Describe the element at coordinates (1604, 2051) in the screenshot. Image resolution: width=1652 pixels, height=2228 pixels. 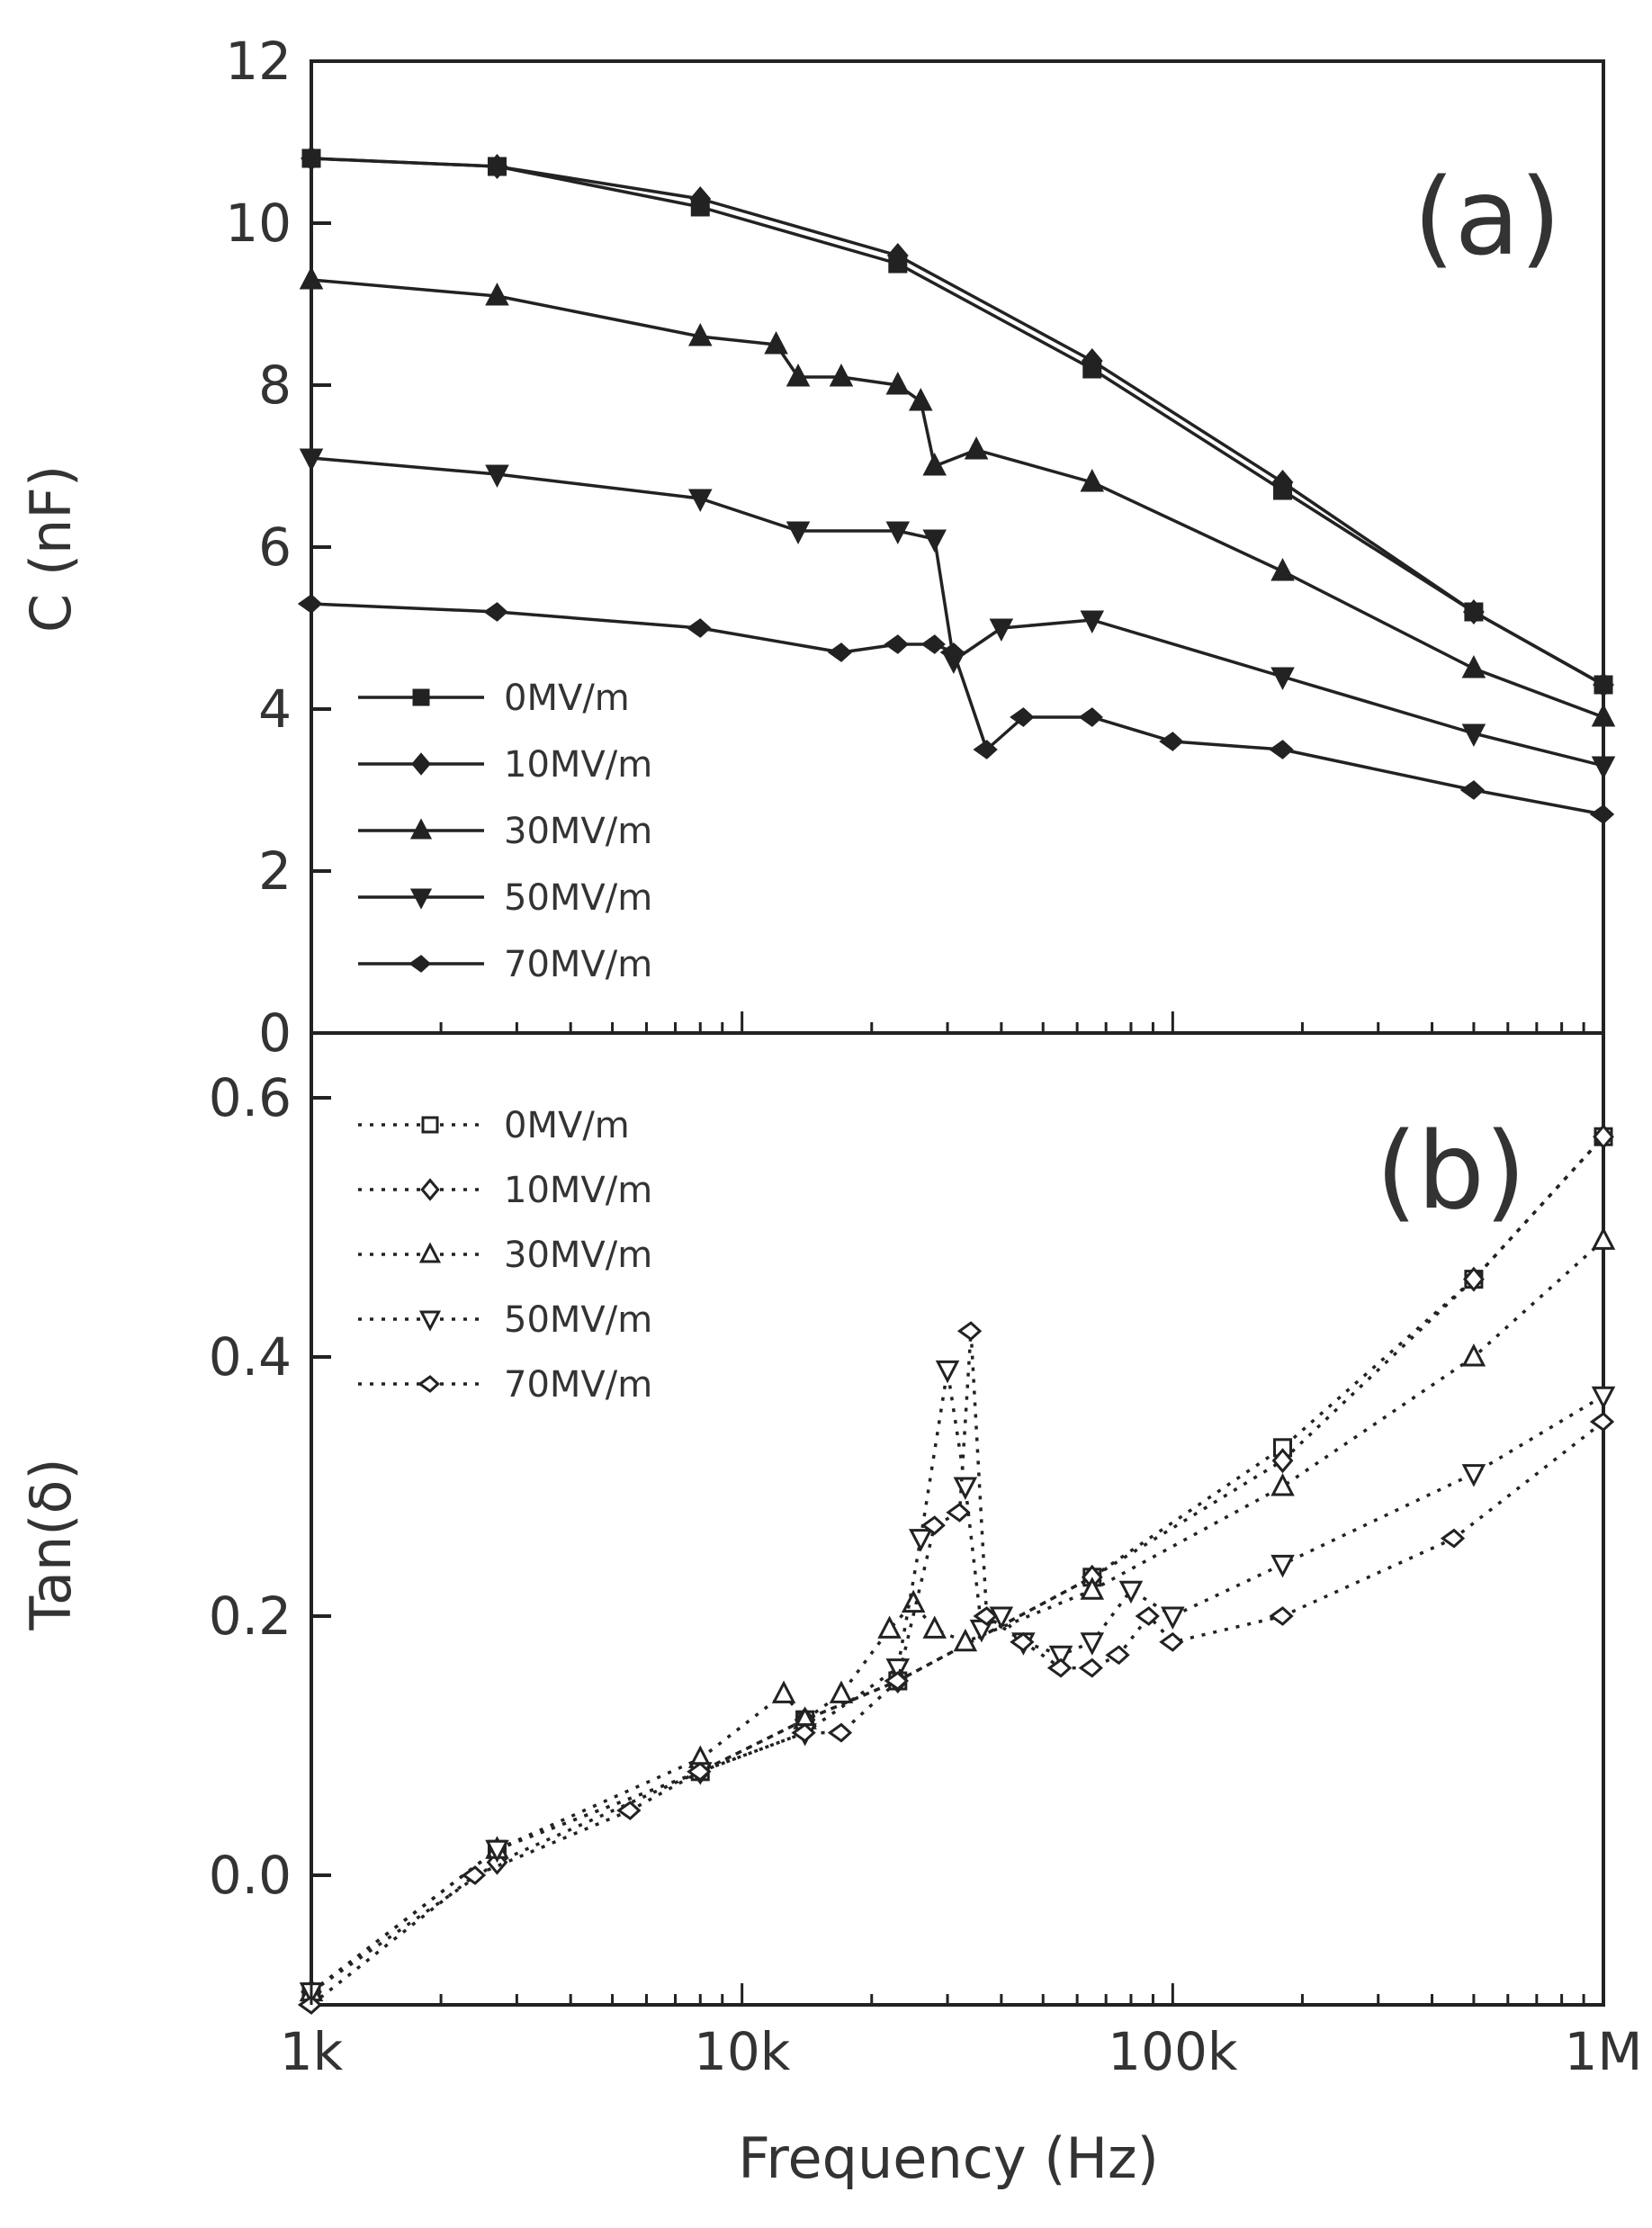
I see `x-tick-label: 1M` at that location.